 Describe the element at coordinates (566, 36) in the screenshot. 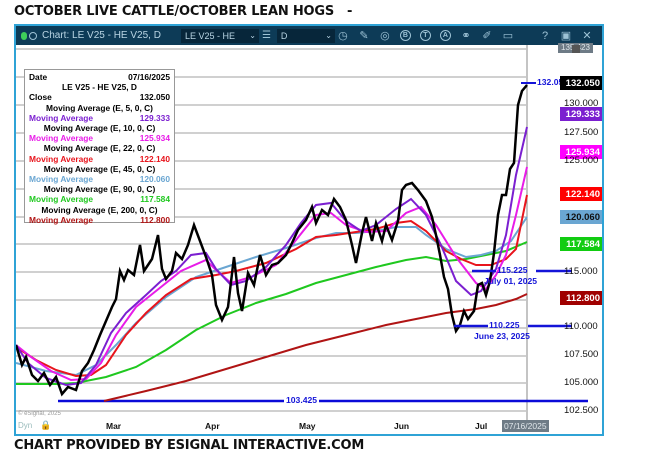

I see `window-icon: ▣` at that location.